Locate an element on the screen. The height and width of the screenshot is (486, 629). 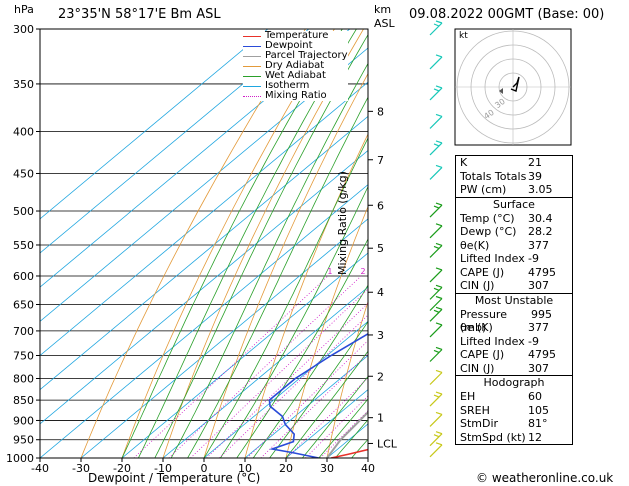
x-tick-label: -10 is located at coordinates (163, 468).